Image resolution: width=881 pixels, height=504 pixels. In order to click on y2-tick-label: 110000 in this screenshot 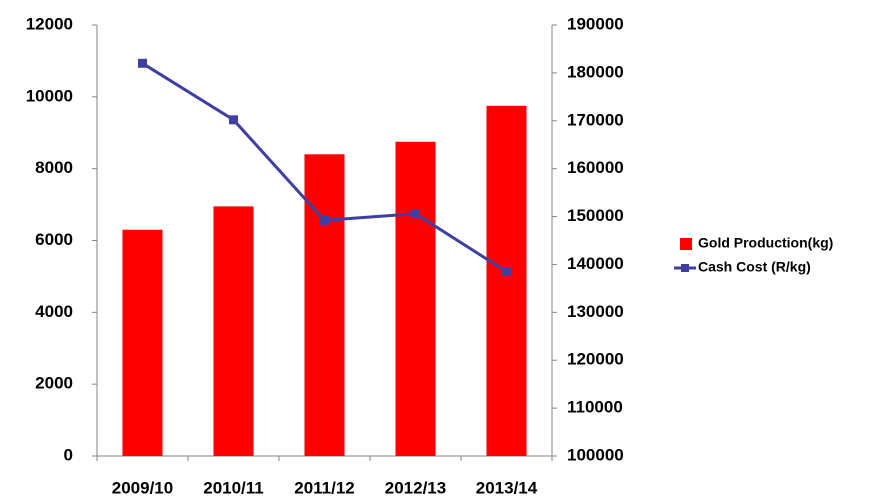, I will do `click(595, 407)`.